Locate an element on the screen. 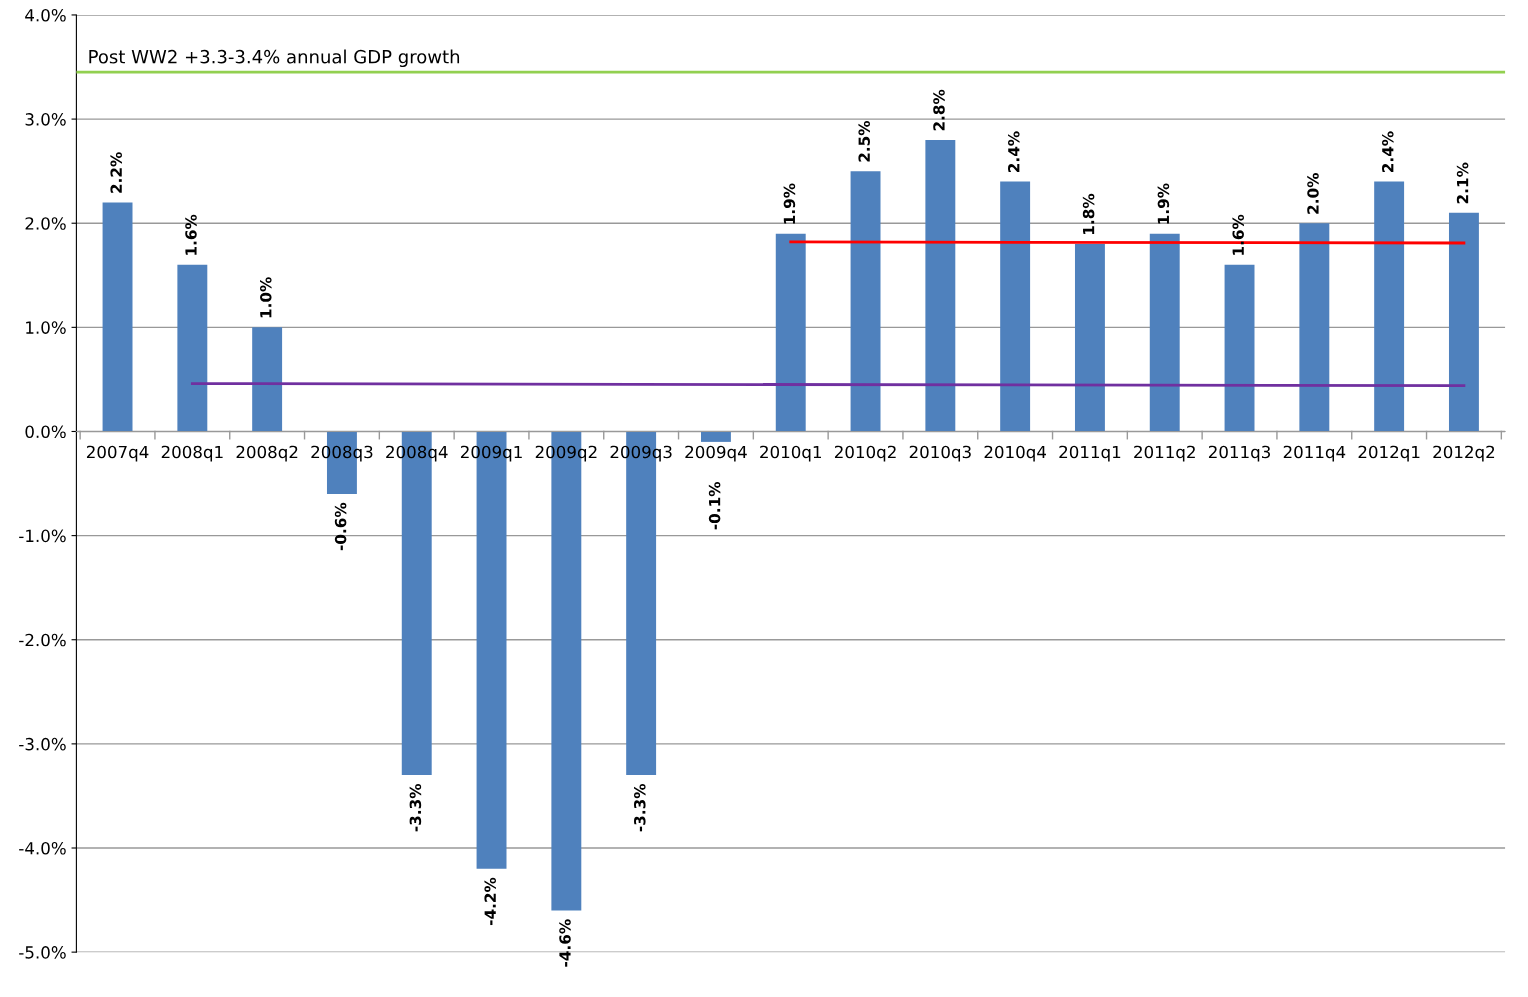  y-tick-label: 4.0% is located at coordinates (45, 15).